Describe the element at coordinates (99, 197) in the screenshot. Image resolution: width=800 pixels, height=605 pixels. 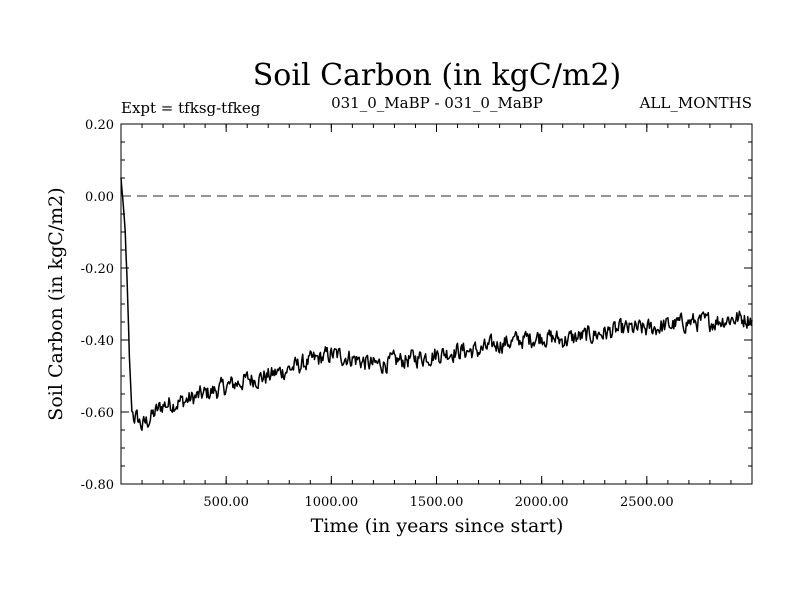
I see `y-tick-label: 0.00` at that location.